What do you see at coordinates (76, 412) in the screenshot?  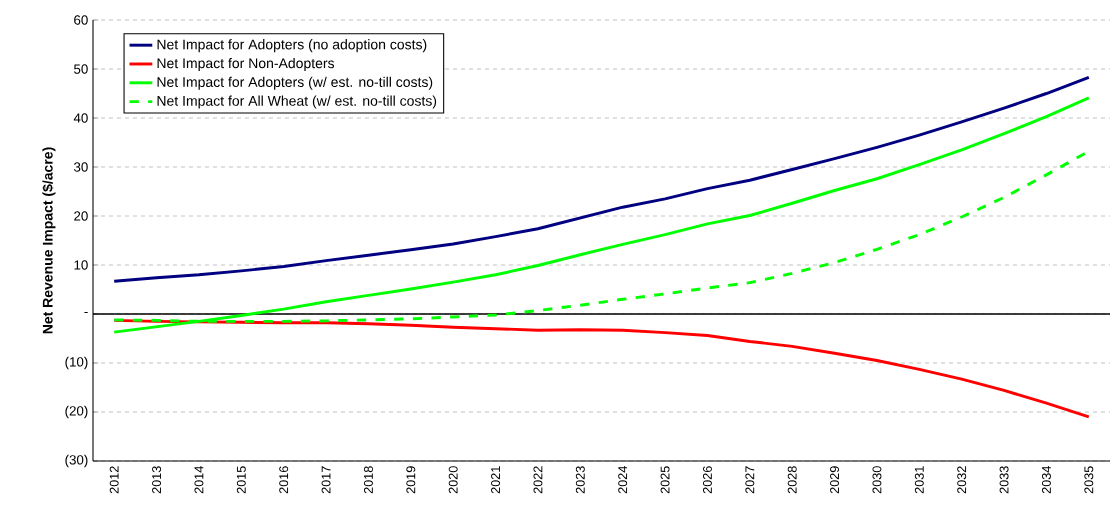 I see `y-tick-label: (20)` at bounding box center [76, 412].